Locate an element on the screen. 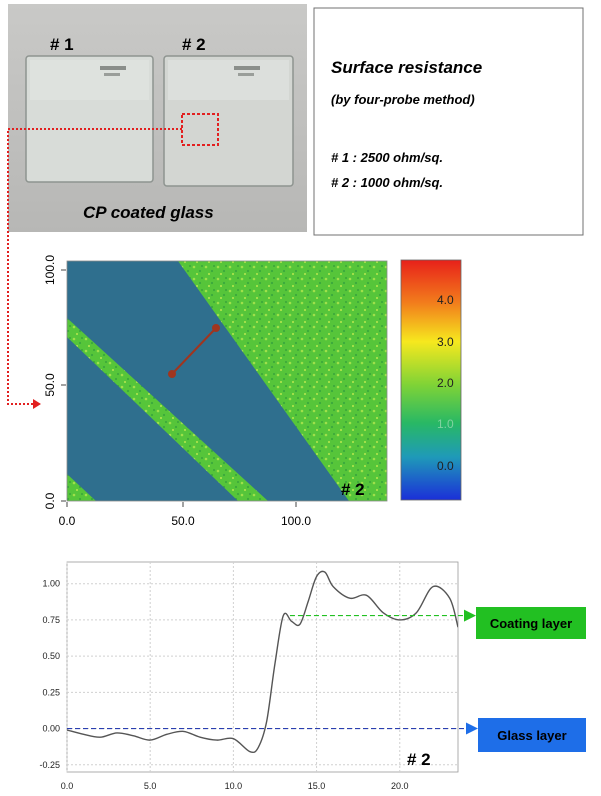 The image size is (601, 796). glass-layer-label: Glass layer is located at coordinates (531, 735).